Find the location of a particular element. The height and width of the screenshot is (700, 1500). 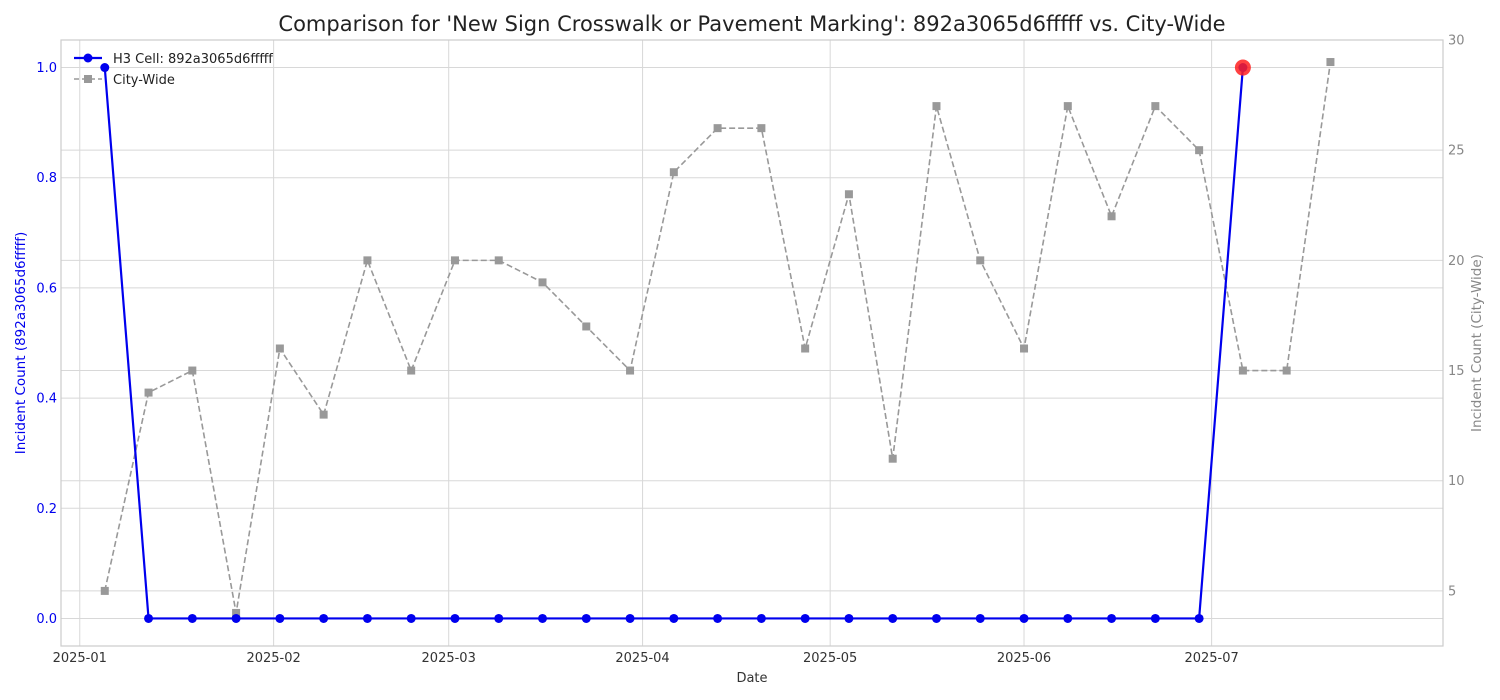

y-left-tick-label: 0.2 is located at coordinates (46, 509).